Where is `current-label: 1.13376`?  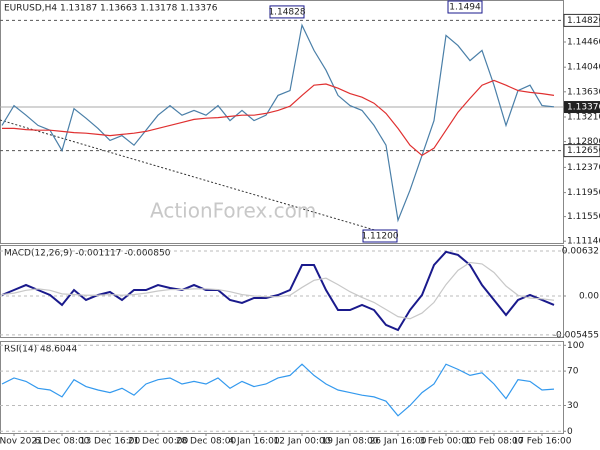
current-label: 1.13376 is located at coordinates (583, 108).